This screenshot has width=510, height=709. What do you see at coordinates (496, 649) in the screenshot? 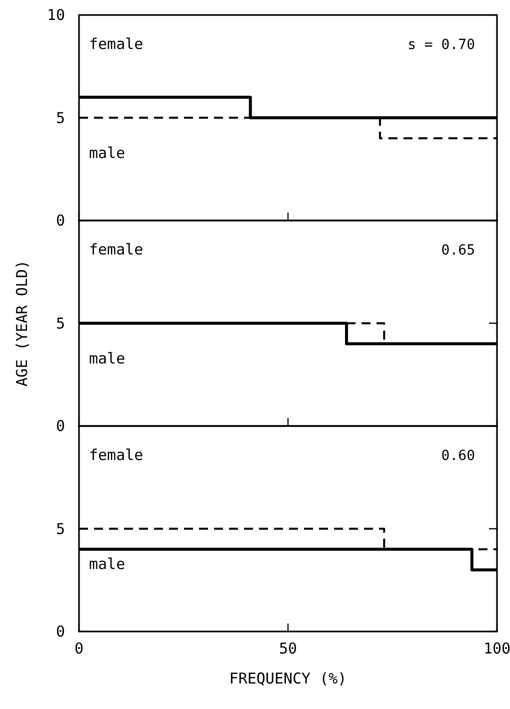
I see `x-tick-label: 100` at bounding box center [496, 649].